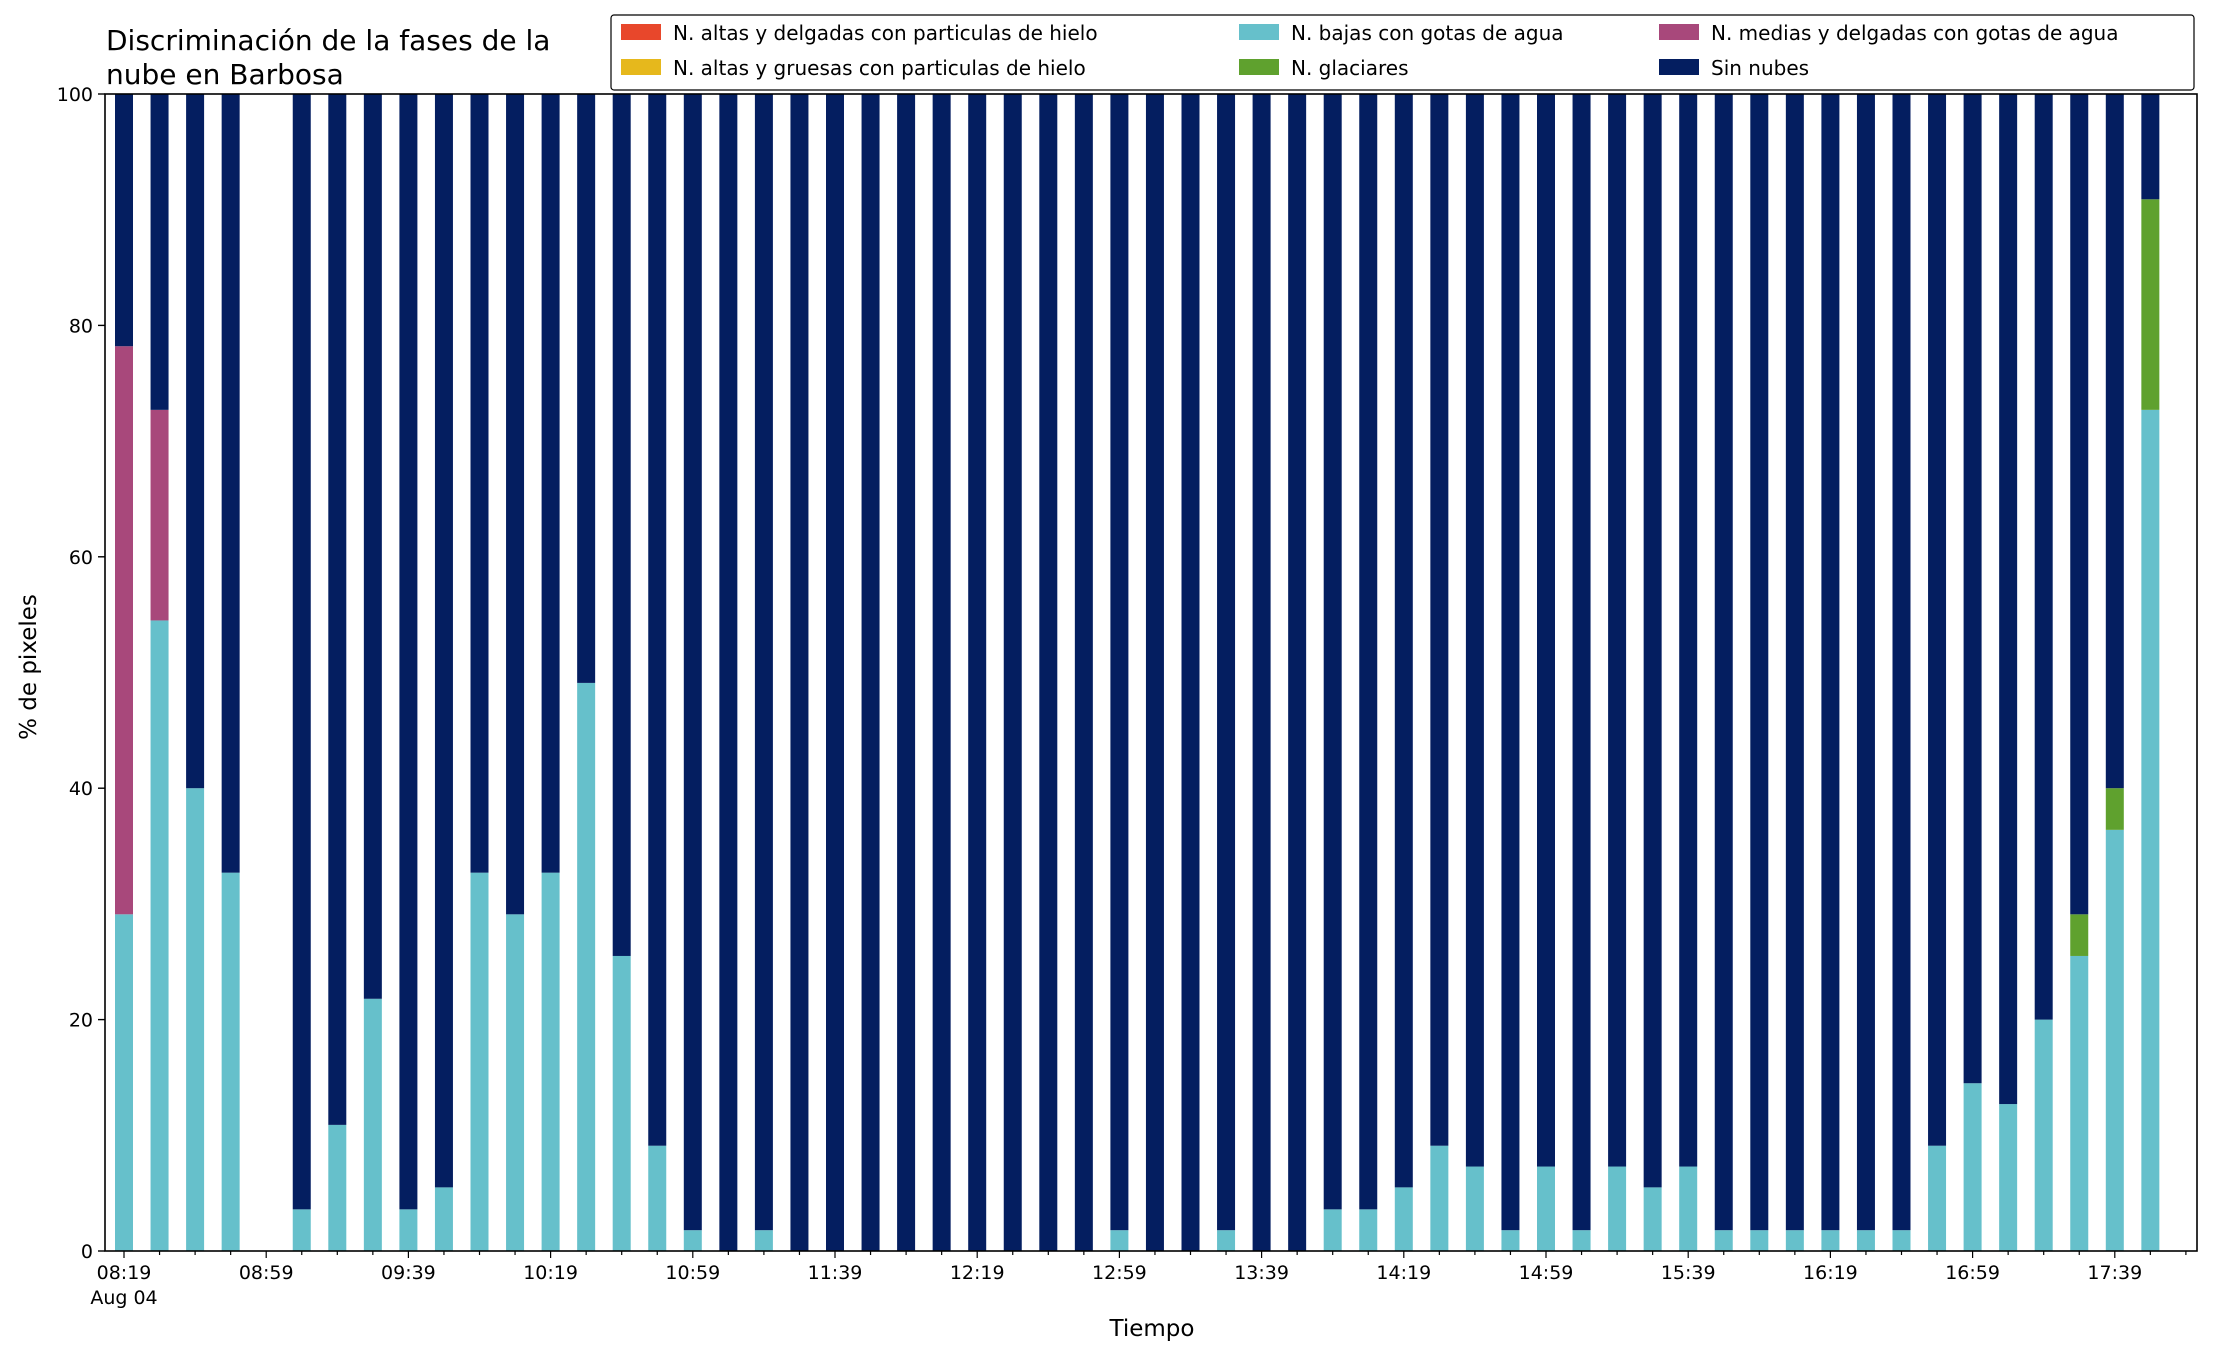 This screenshot has height=1355, width=2216. I want to click on bar-14:29-series-5, so click(1439, 620).